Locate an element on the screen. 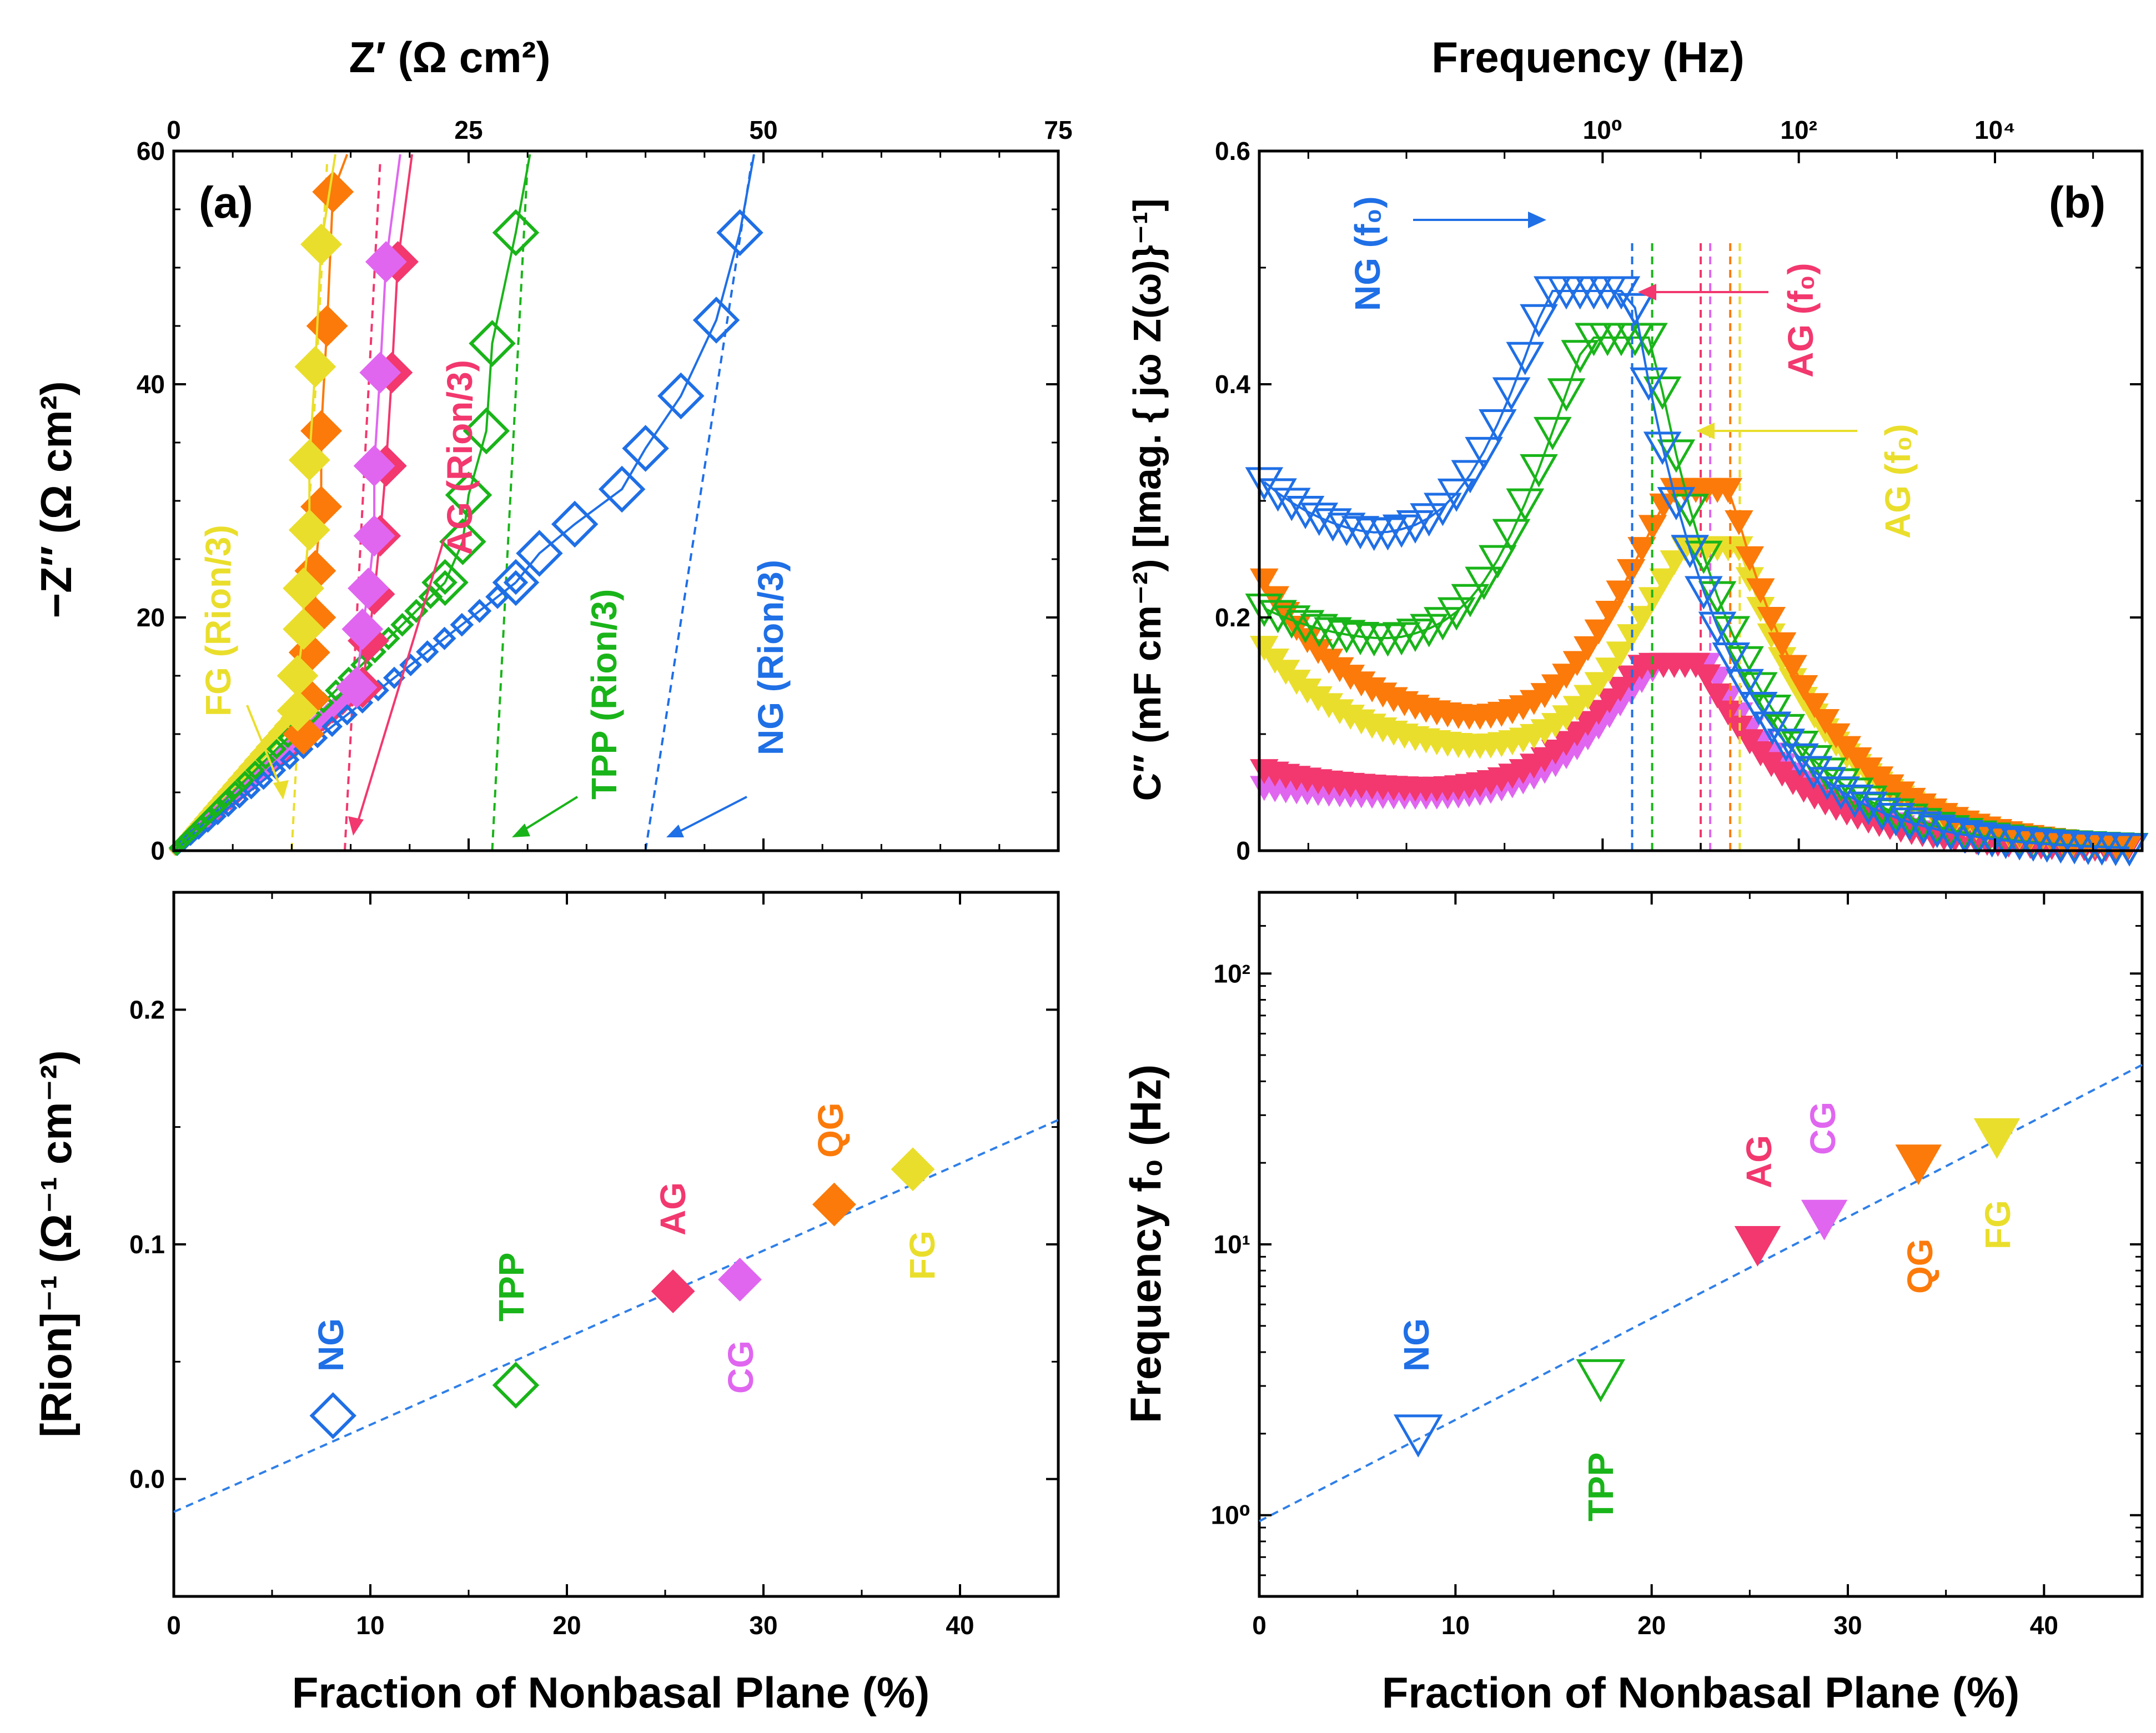  capacitance-line-ng is located at coordinates (1696, 570).